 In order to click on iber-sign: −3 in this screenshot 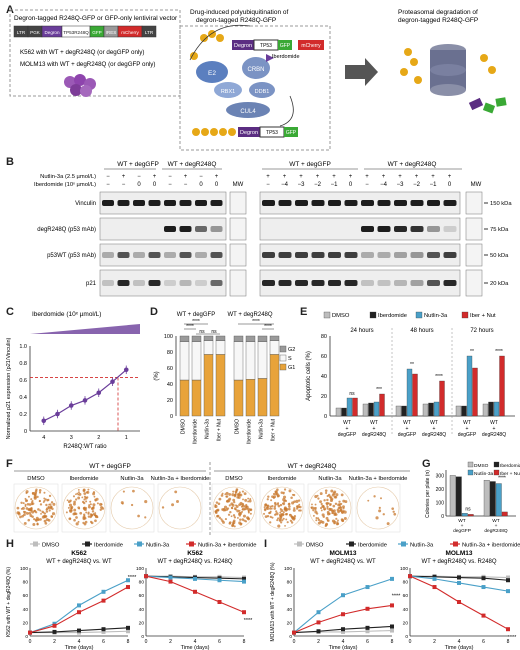, I will do `click(302, 185)`.